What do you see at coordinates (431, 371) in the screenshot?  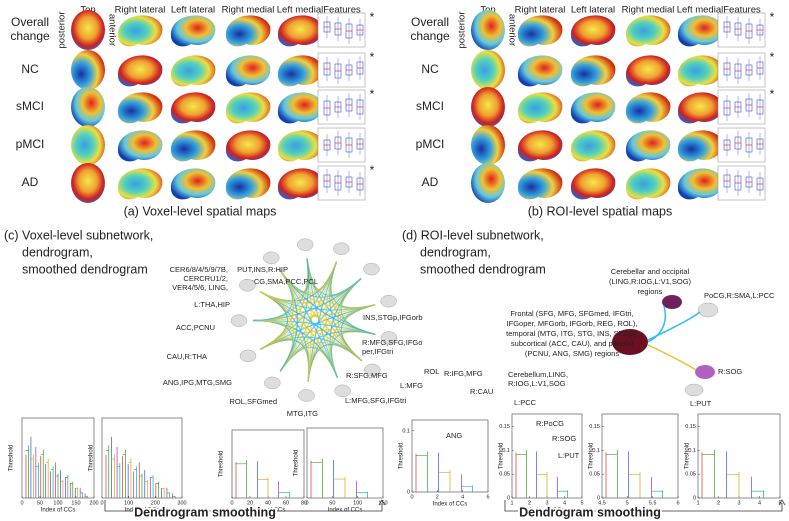 I see `label: ROL` at bounding box center [431, 371].